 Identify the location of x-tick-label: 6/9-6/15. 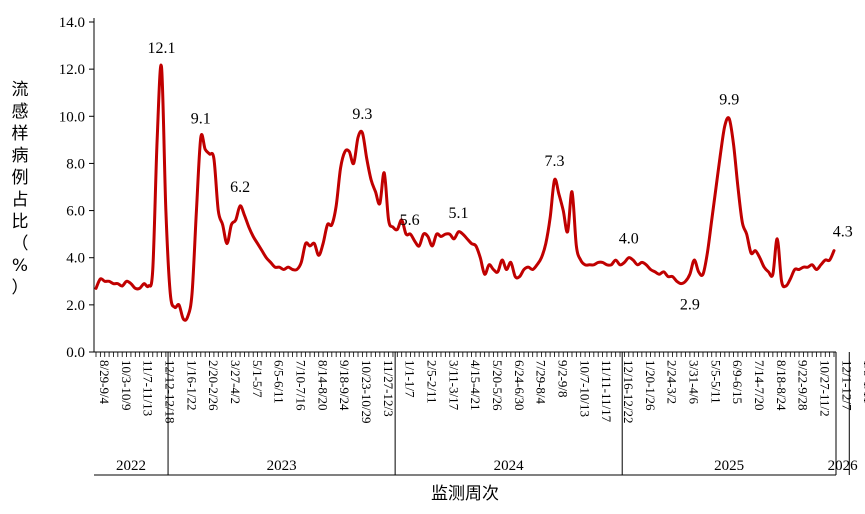
(737, 382).